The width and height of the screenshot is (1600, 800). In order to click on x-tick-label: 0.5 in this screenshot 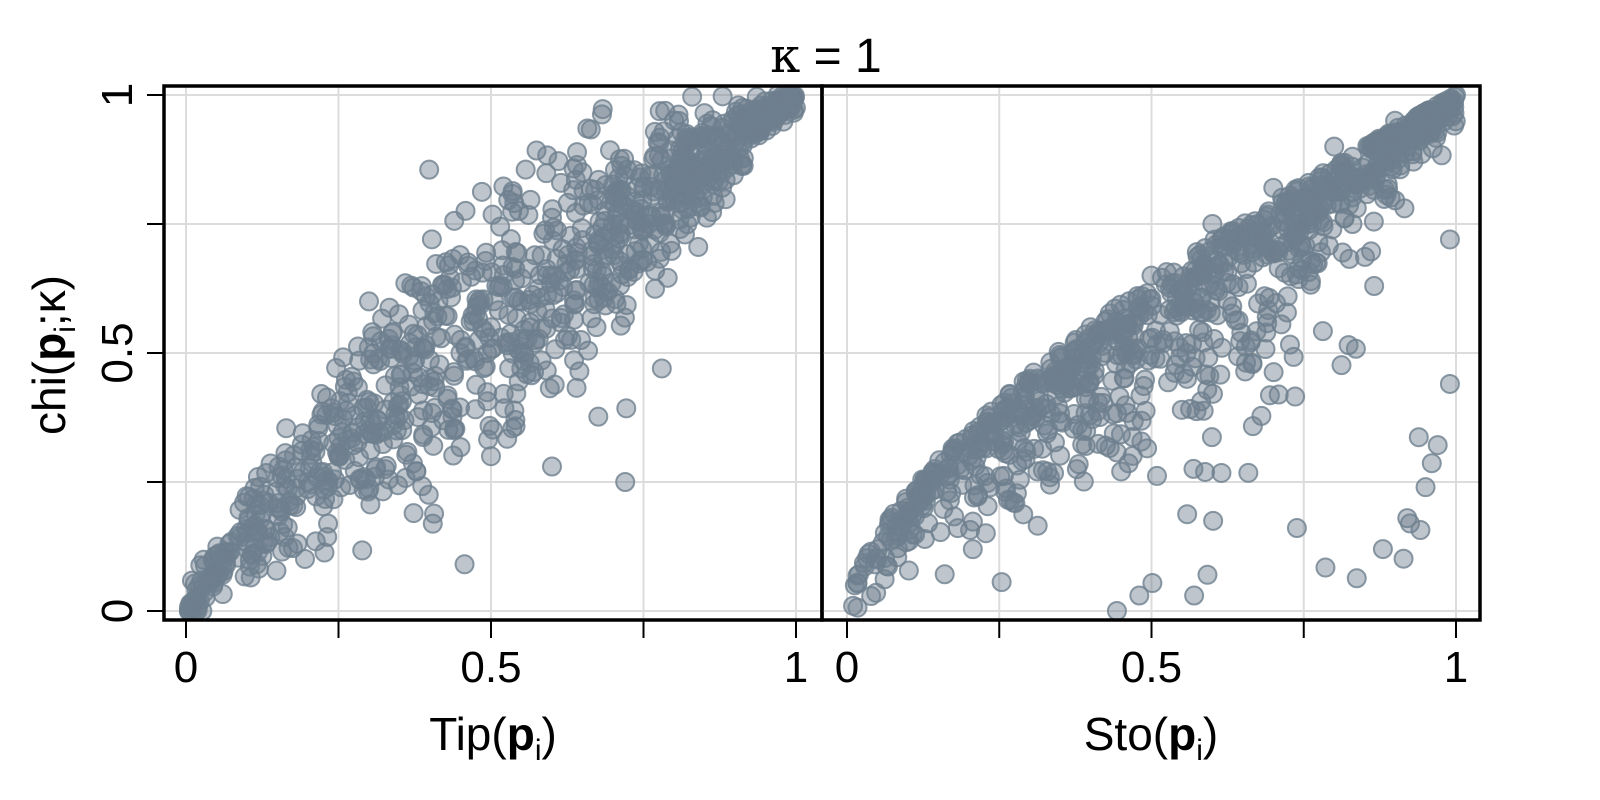, I will do `click(490, 667)`.